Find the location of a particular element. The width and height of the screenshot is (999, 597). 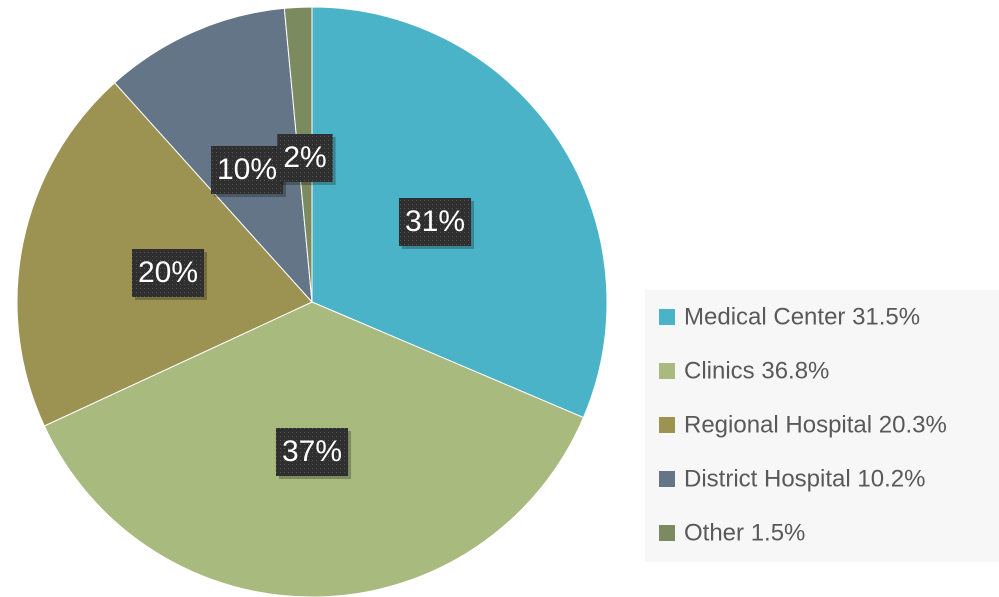

legend-label: Medical Center 31.5% is located at coordinates (802, 316).